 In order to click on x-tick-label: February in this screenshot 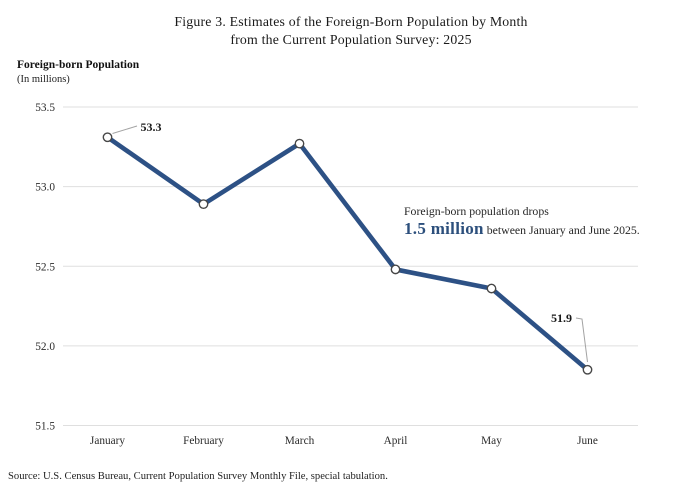, I will do `click(203, 441)`.